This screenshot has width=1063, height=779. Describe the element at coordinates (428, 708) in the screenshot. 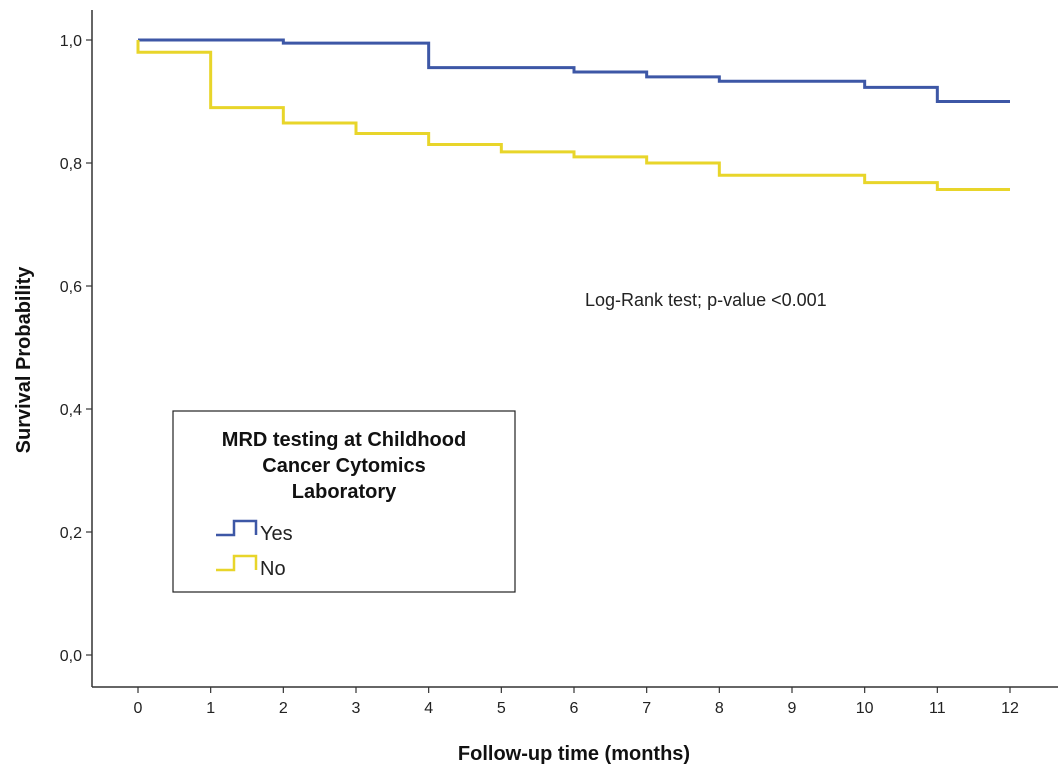

I see `x-tick-label: 4` at that location.